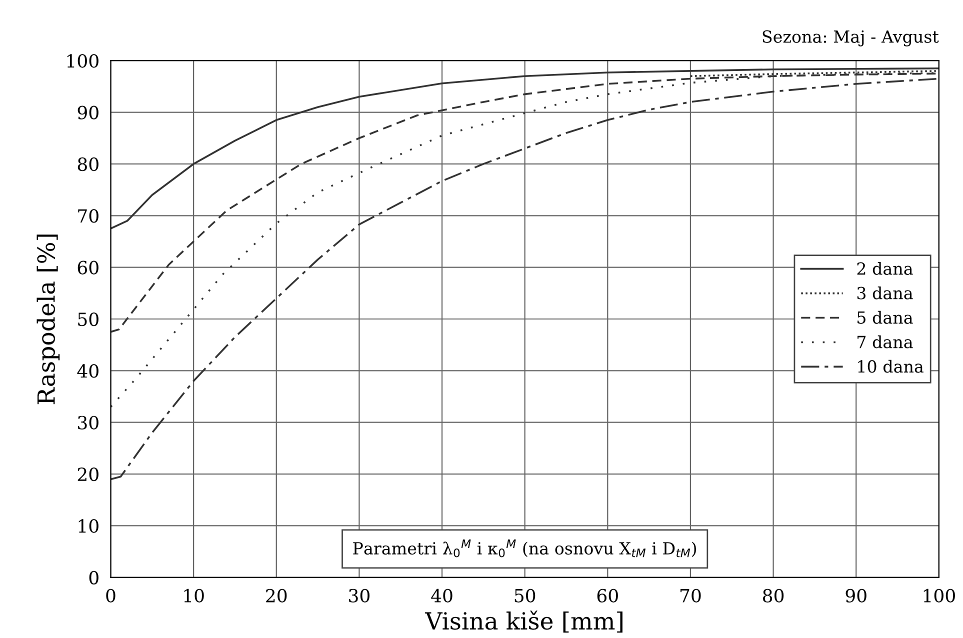 The height and width of the screenshot is (638, 963). What do you see at coordinates (359, 595) in the screenshot?
I see `x-tick-label: 30` at bounding box center [359, 595].